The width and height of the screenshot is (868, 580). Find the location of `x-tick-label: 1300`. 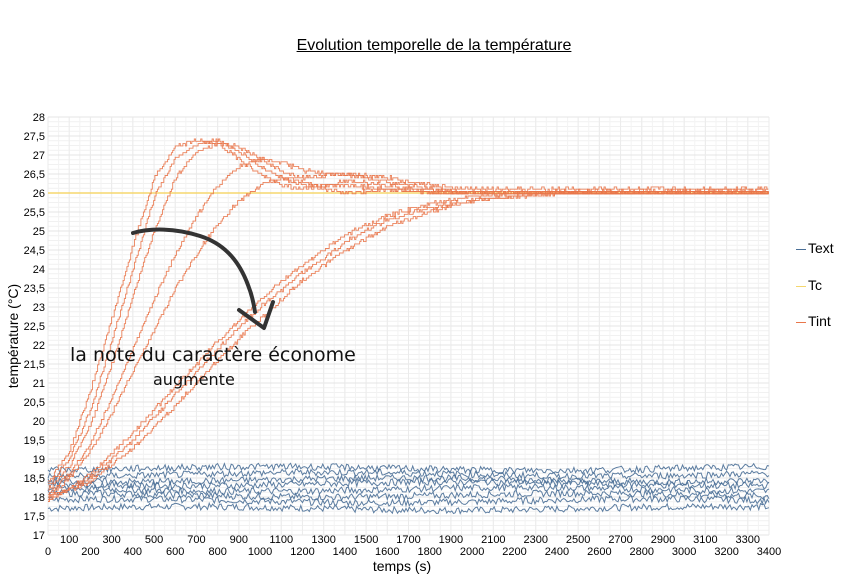

x-tick-label: 1300 is located at coordinates (323, 540).